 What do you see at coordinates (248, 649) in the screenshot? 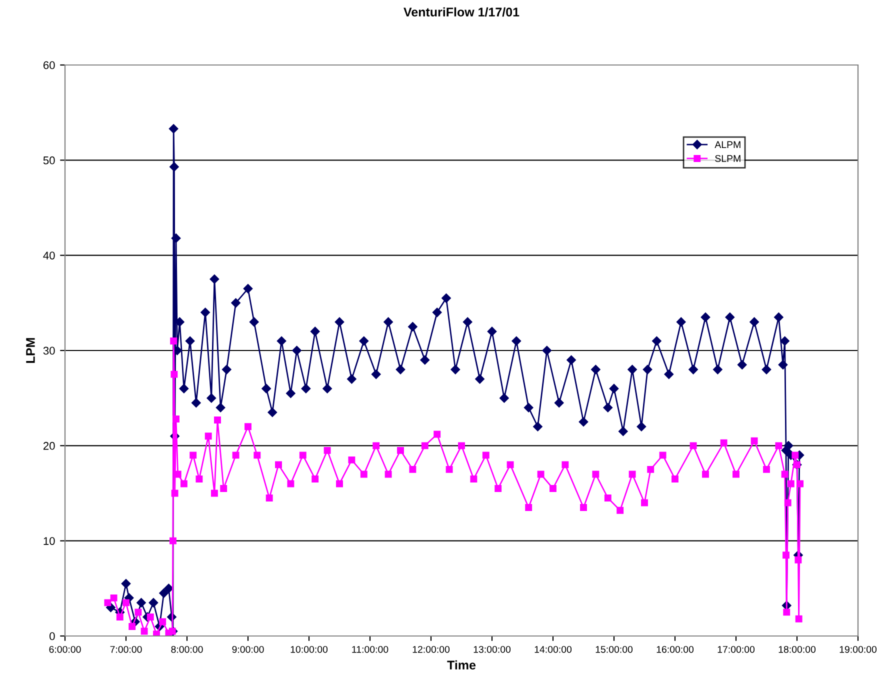
I see `x-tick-label: 9:00:00` at bounding box center [248, 649].